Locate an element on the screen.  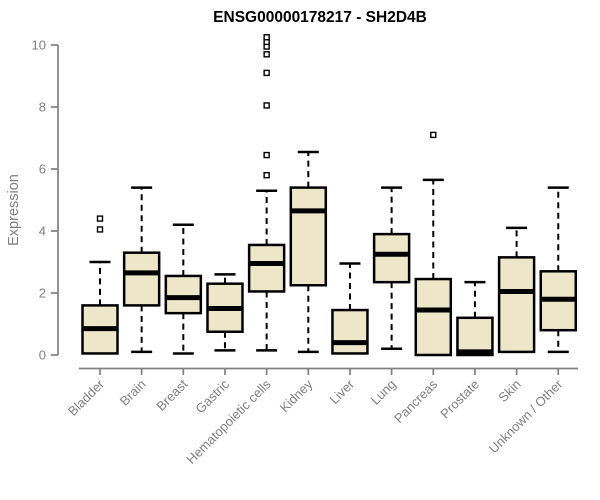
x-category-label-11: Unknown / Other is located at coordinates (526, 416).